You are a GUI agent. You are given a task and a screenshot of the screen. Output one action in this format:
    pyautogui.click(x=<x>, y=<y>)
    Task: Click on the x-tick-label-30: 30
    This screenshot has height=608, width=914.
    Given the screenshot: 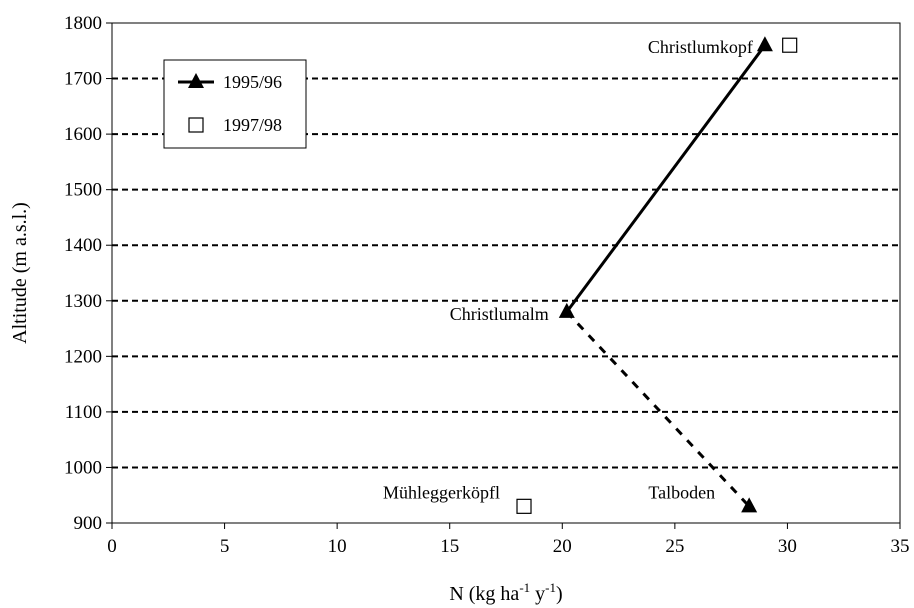 What is the action you would take?
    pyautogui.click(x=787, y=546)
    